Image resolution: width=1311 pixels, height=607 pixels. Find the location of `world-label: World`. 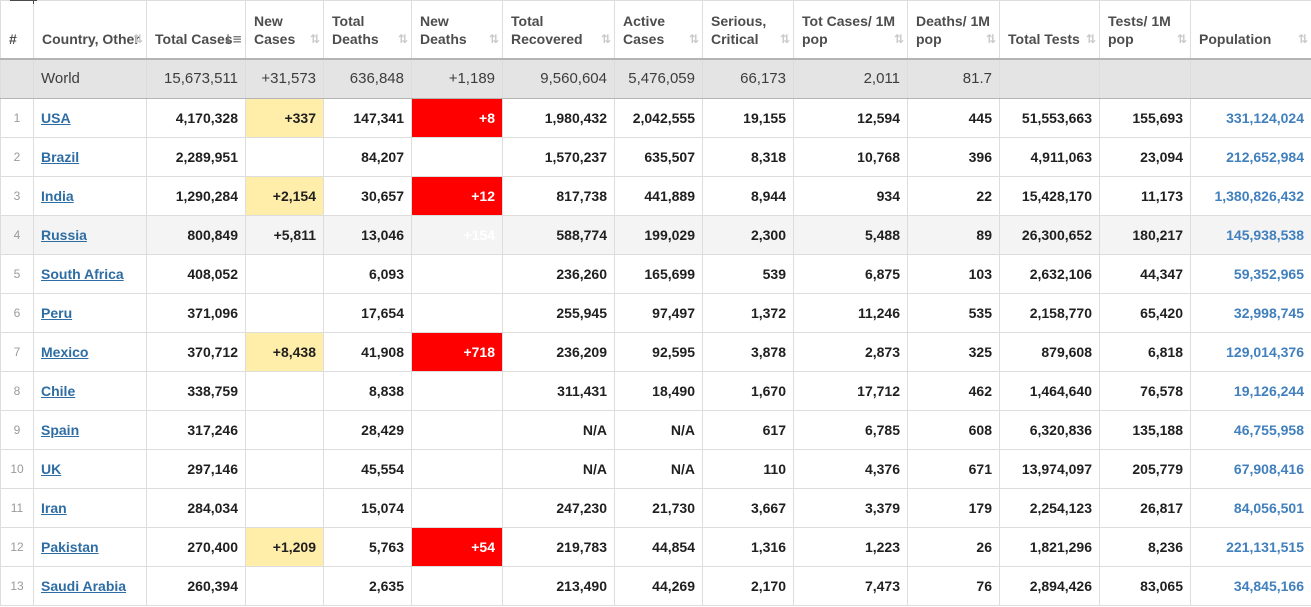

world-label: World is located at coordinates (90, 78).